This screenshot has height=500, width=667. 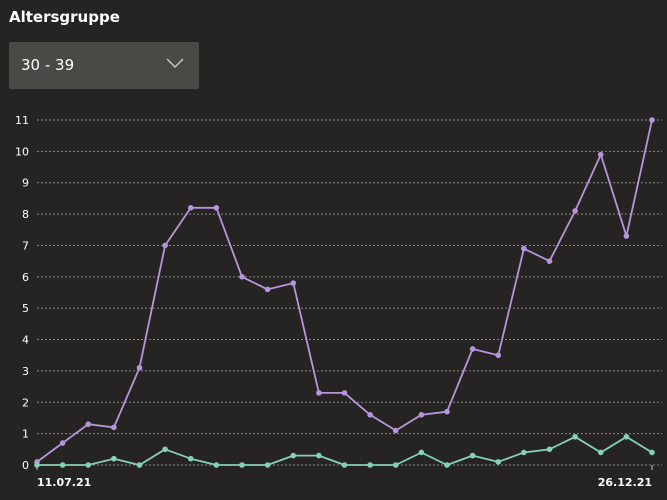 I want to click on y-tick-label: 5, so click(x=25, y=308).